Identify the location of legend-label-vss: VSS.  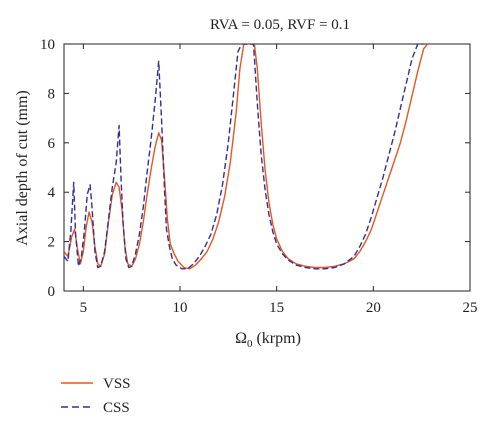
(117, 384).